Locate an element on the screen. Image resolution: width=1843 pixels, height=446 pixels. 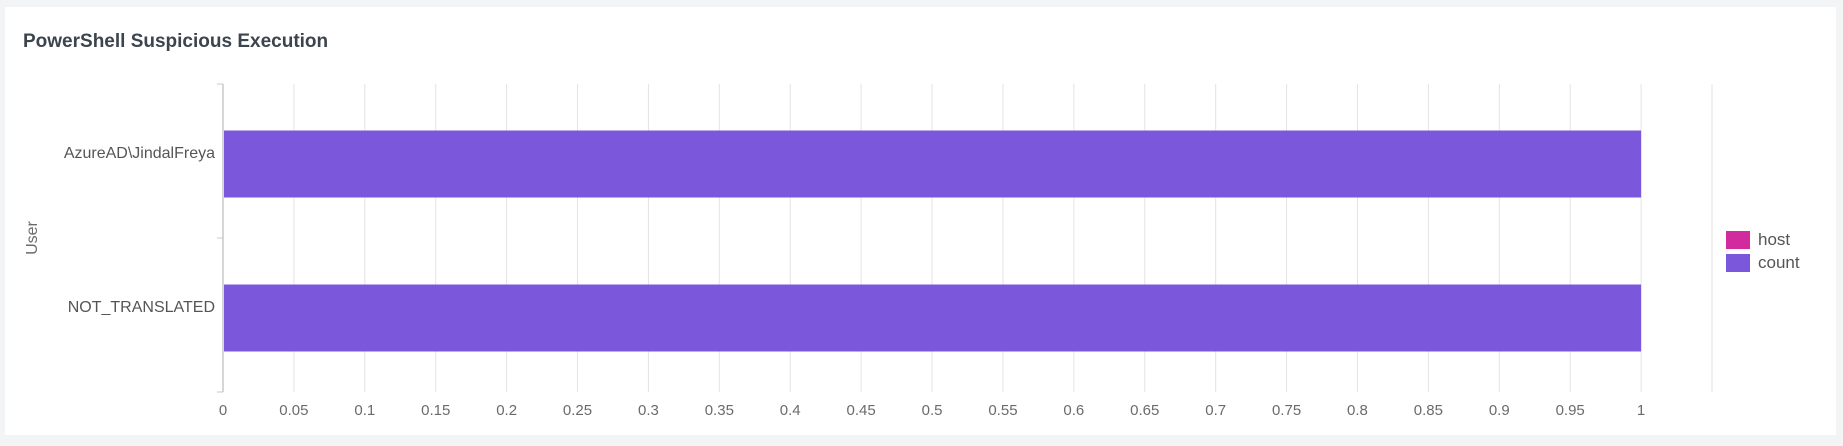
x-tick-label: 0.25 is located at coordinates (577, 410).